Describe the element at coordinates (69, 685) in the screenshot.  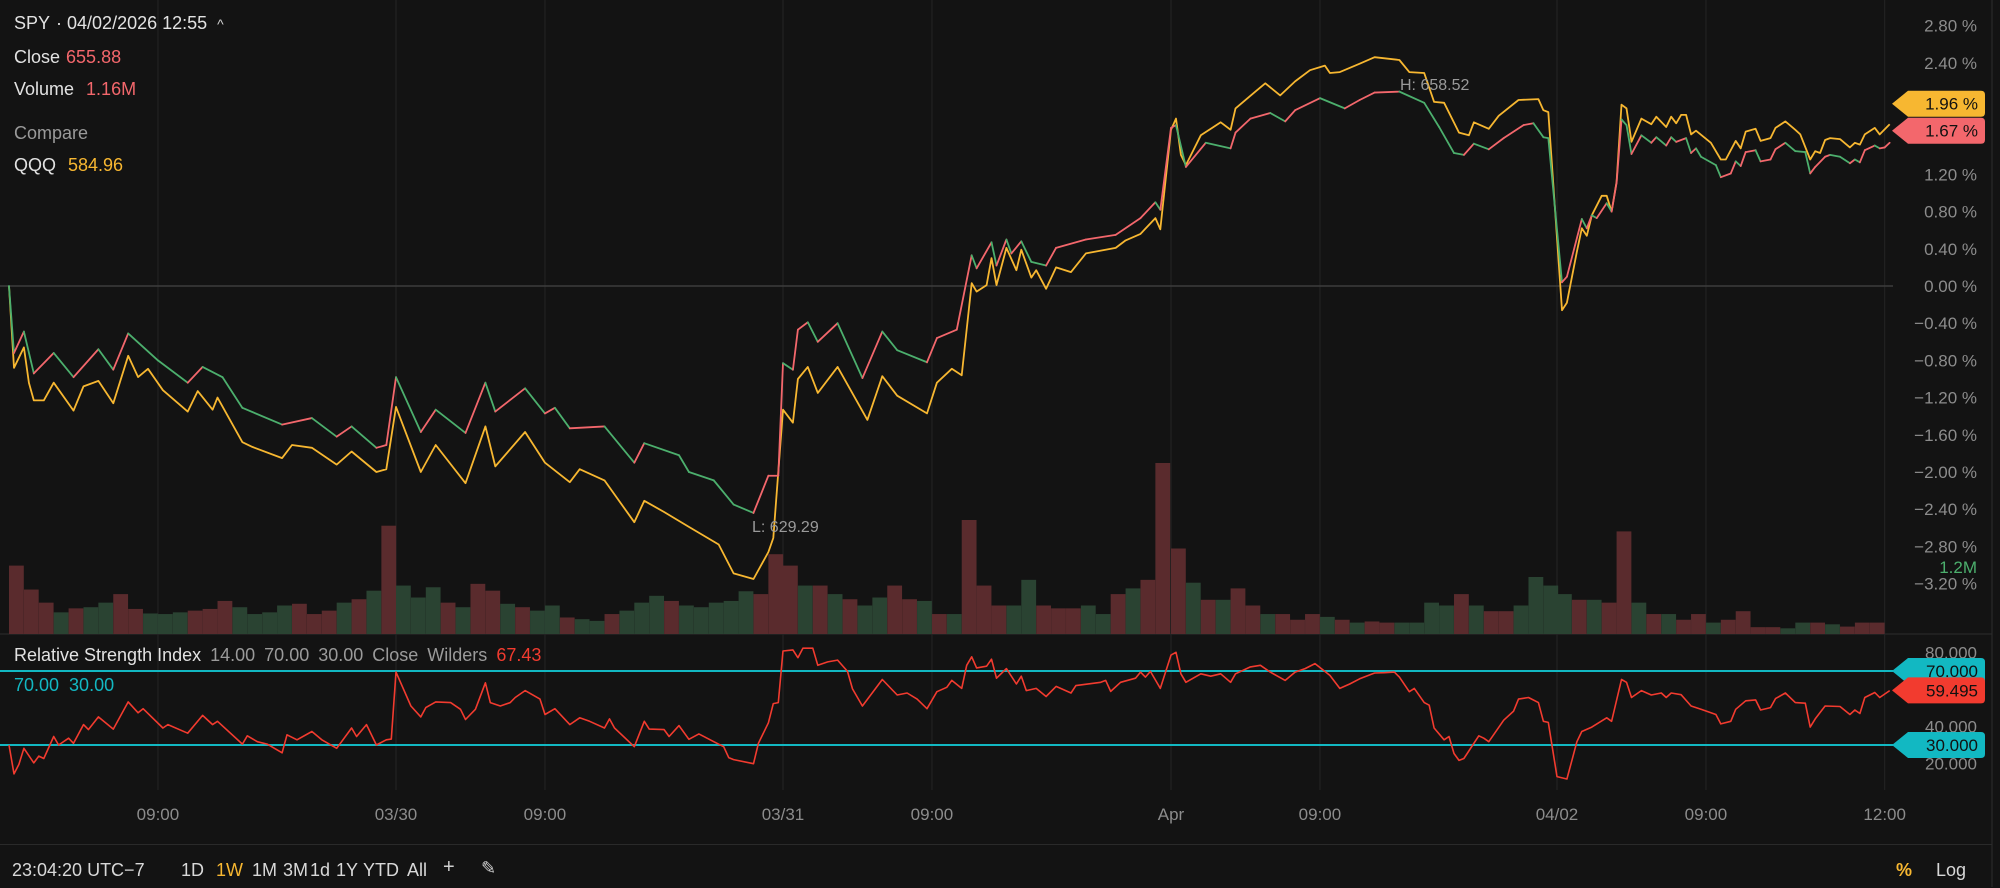
I see `rsi-levels-legend: 70.00 30.00` at that location.